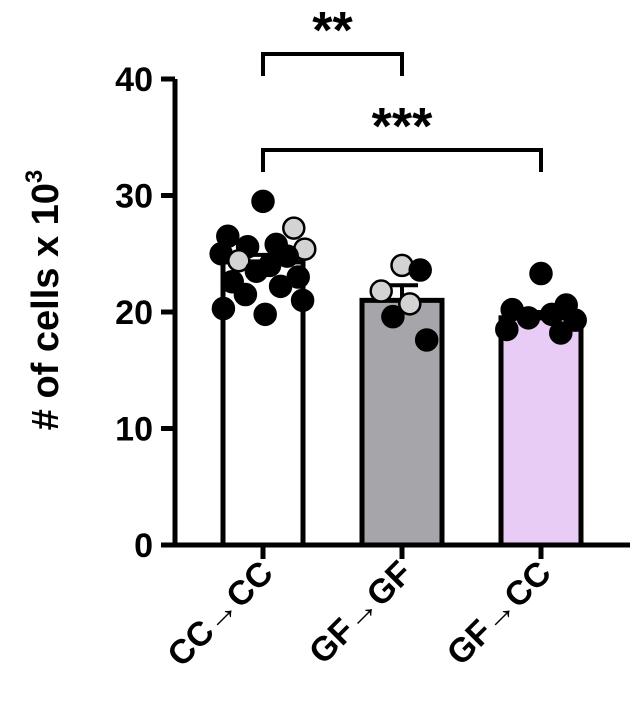  Describe the element at coordinates (134, 313) in the screenshot. I see `y-tick-label-2: 20` at that location.